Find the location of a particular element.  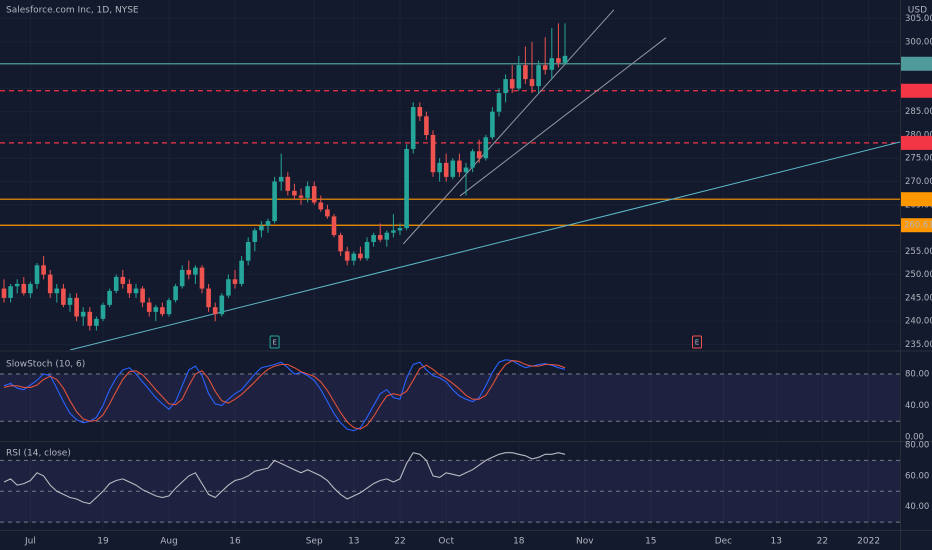

stoch-title: SlowStoch (10, 6) is located at coordinates (45, 365).